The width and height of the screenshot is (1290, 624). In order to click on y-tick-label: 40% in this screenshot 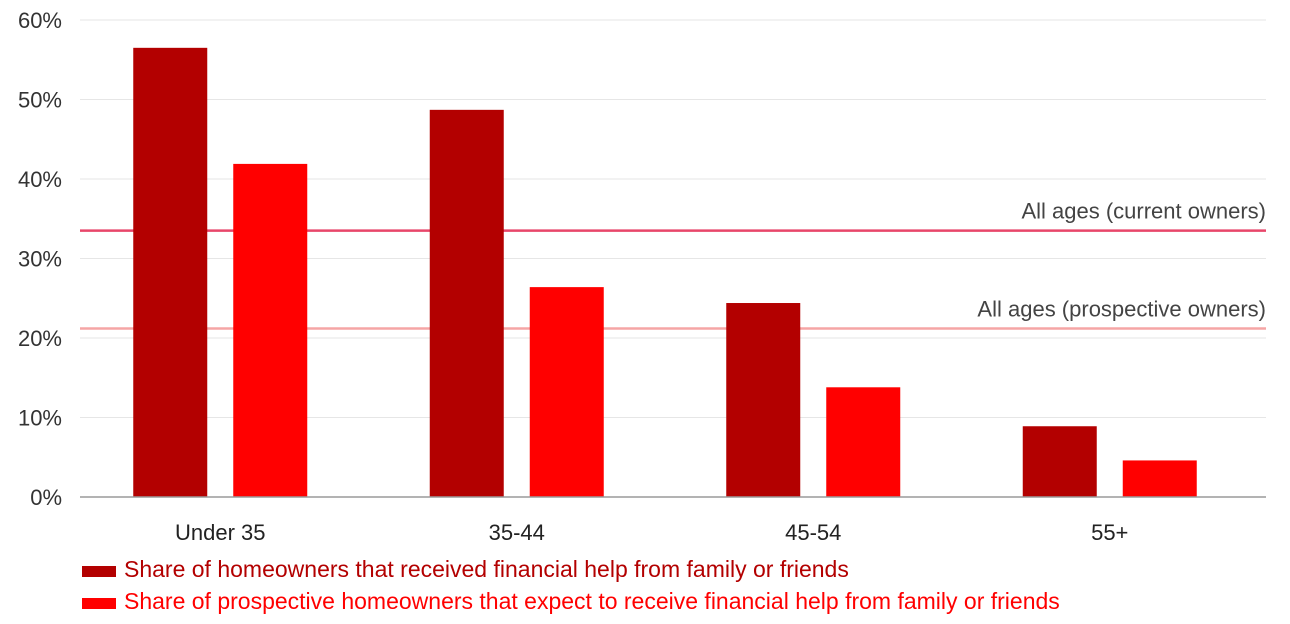, I will do `click(40, 179)`.